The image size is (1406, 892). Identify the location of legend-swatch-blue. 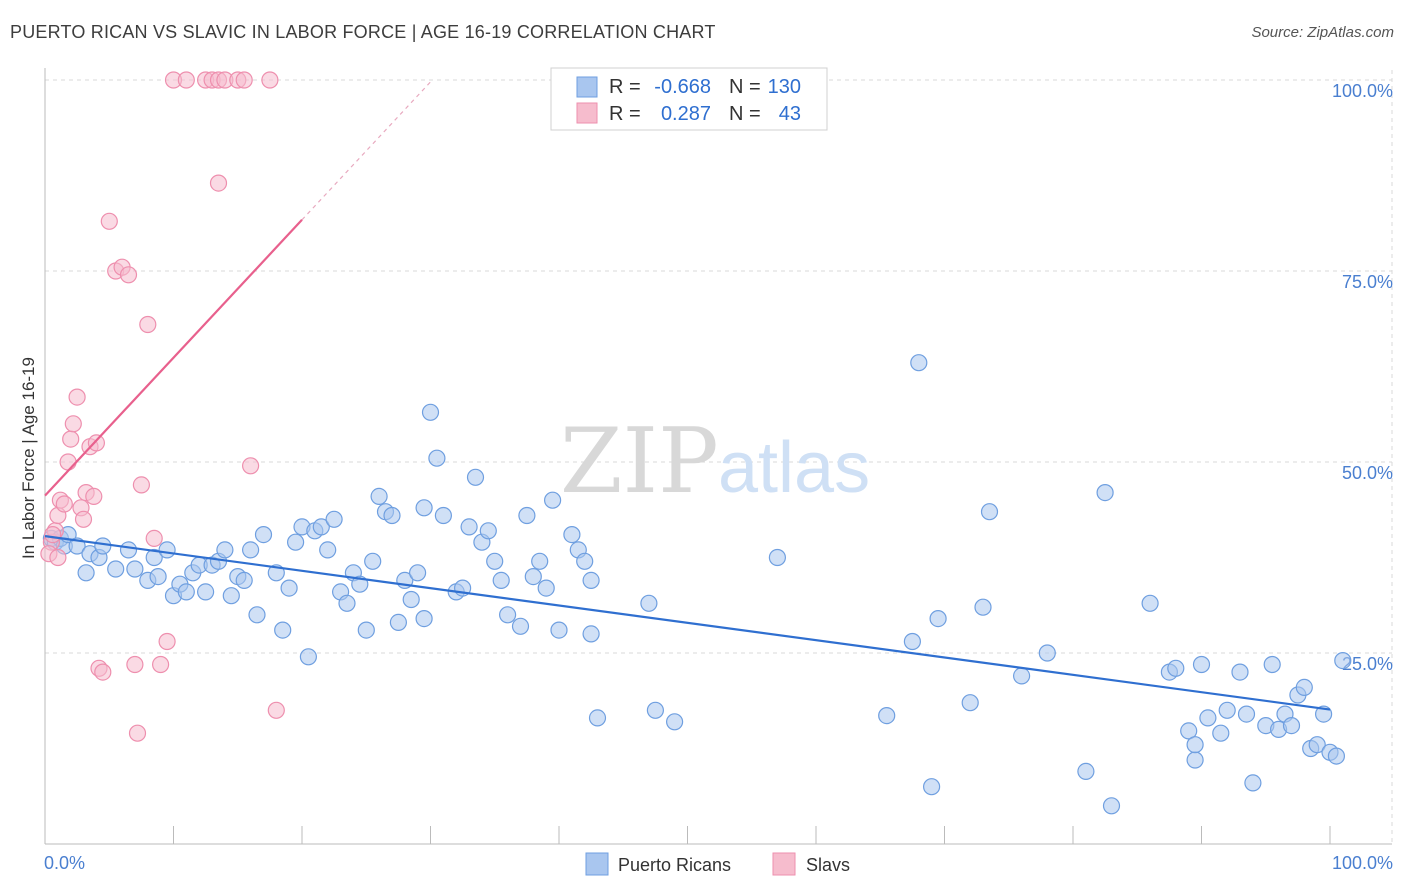
(587, 87).